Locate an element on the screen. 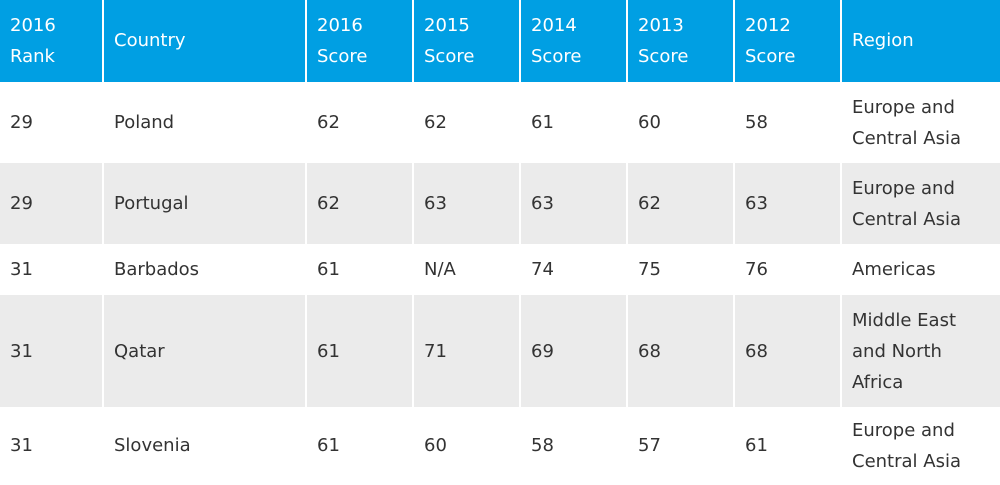  cell-country: Portugal is located at coordinates (204, 203).